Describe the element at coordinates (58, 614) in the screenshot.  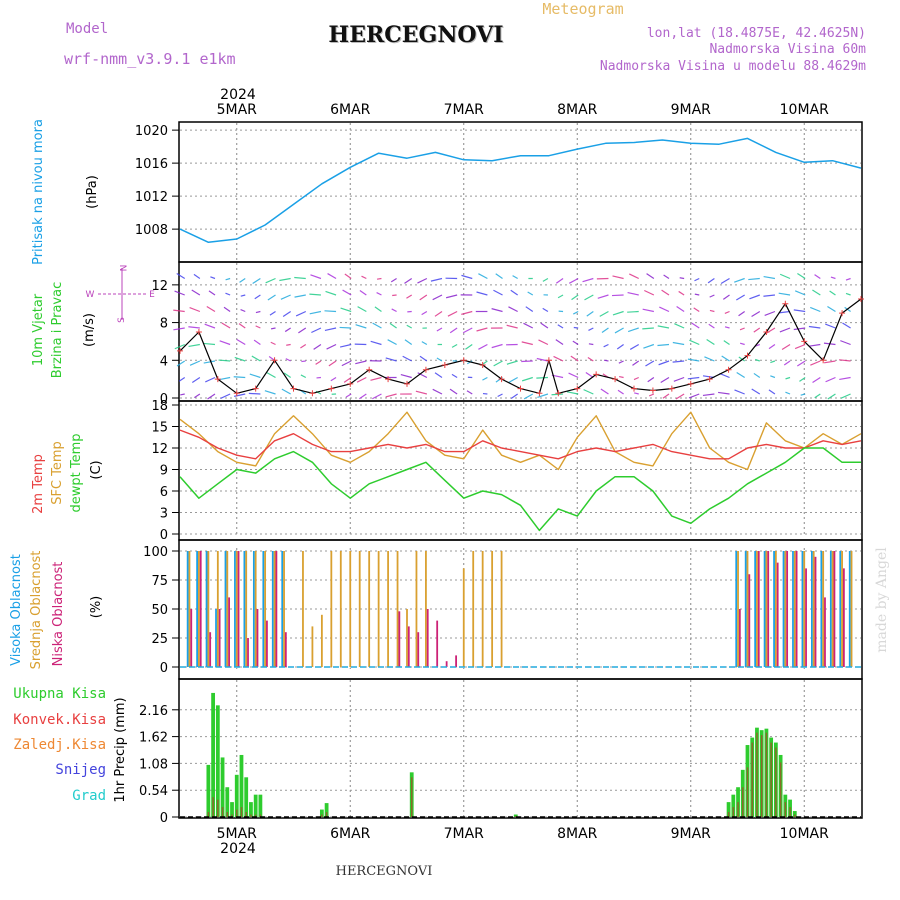
I see `cloud-ylabel-3: Niska Oblacnost` at that location.